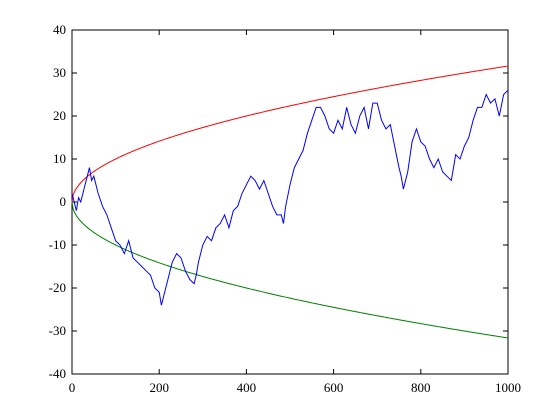 The width and height of the screenshot is (560, 420). What do you see at coordinates (421, 387) in the screenshot?
I see `x-tick-label: 800` at bounding box center [421, 387].